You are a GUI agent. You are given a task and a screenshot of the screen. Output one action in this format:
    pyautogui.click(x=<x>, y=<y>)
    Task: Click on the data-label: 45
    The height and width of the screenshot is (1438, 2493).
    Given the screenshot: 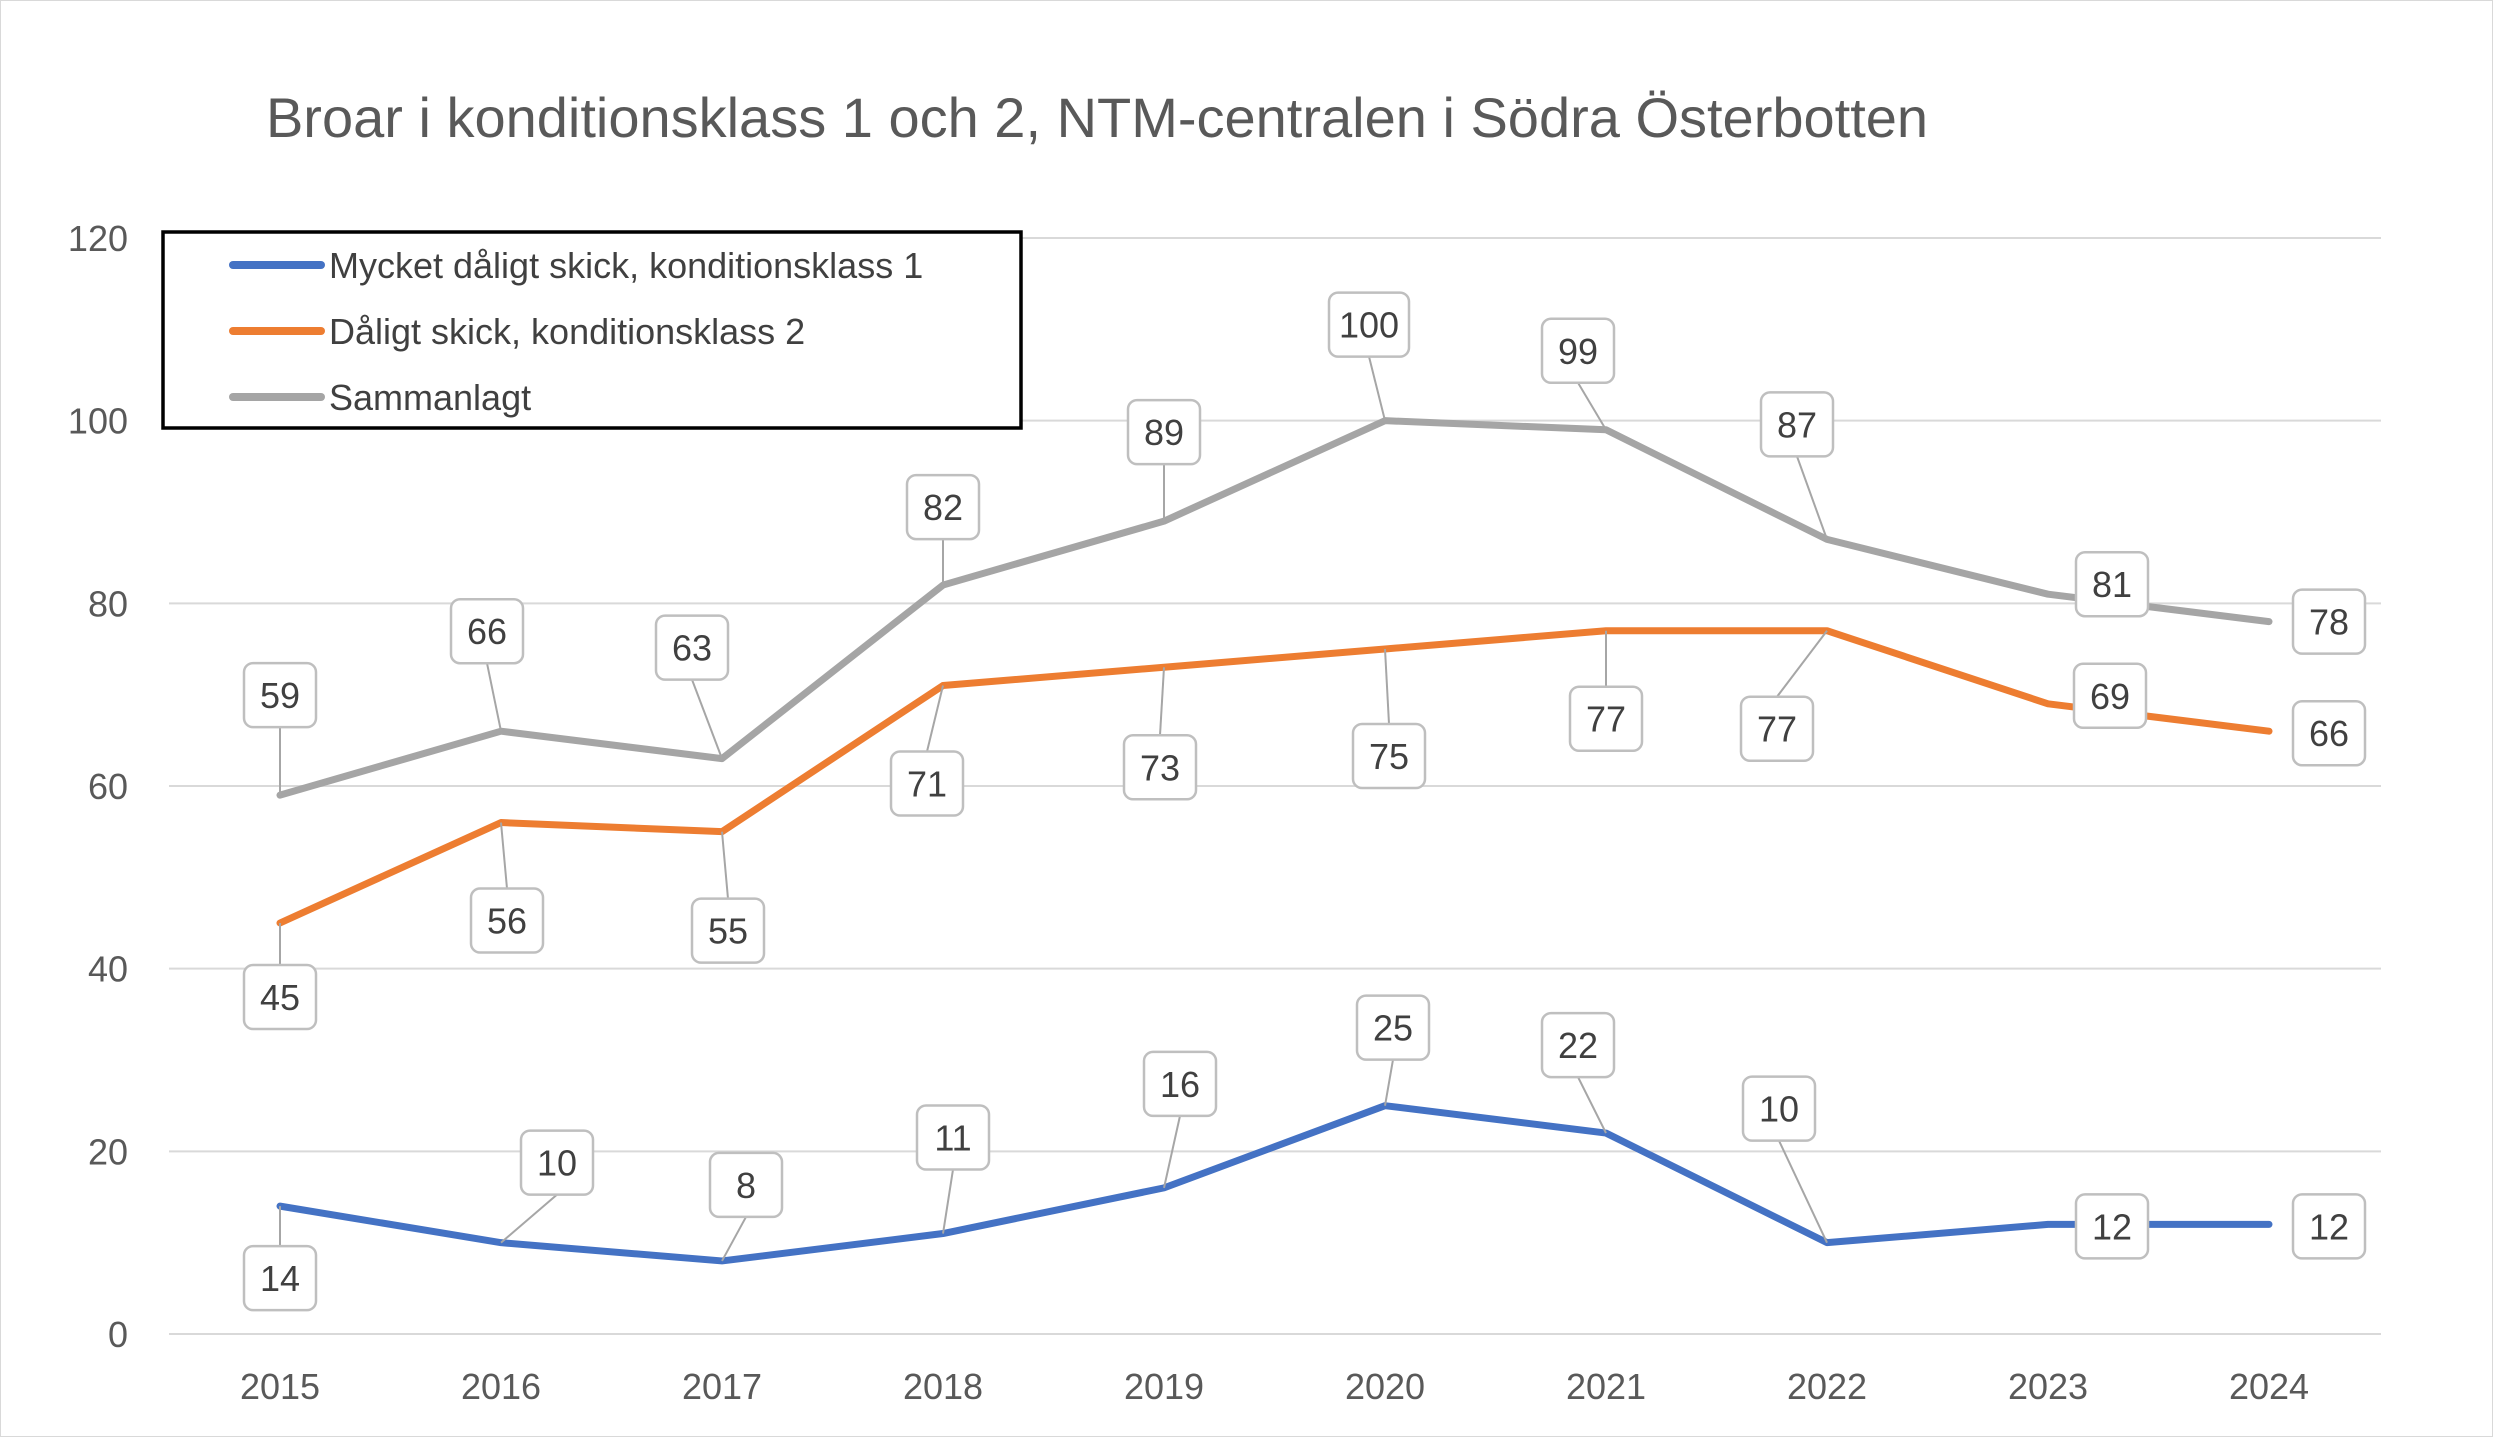 What is the action you would take?
    pyautogui.click(x=280, y=997)
    